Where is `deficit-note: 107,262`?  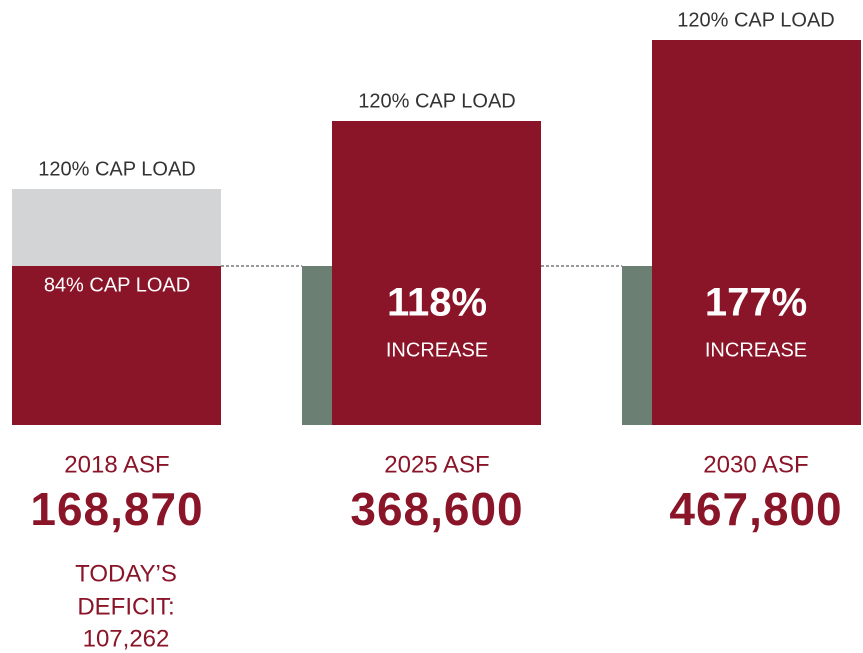 deficit-note: 107,262 is located at coordinates (126, 638).